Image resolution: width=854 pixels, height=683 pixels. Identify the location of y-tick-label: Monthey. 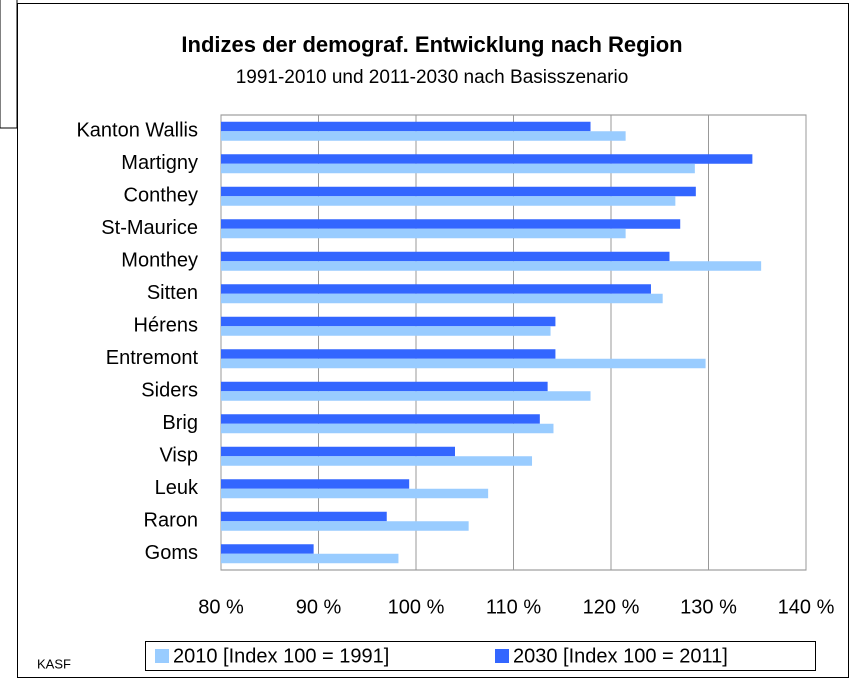
(159, 261).